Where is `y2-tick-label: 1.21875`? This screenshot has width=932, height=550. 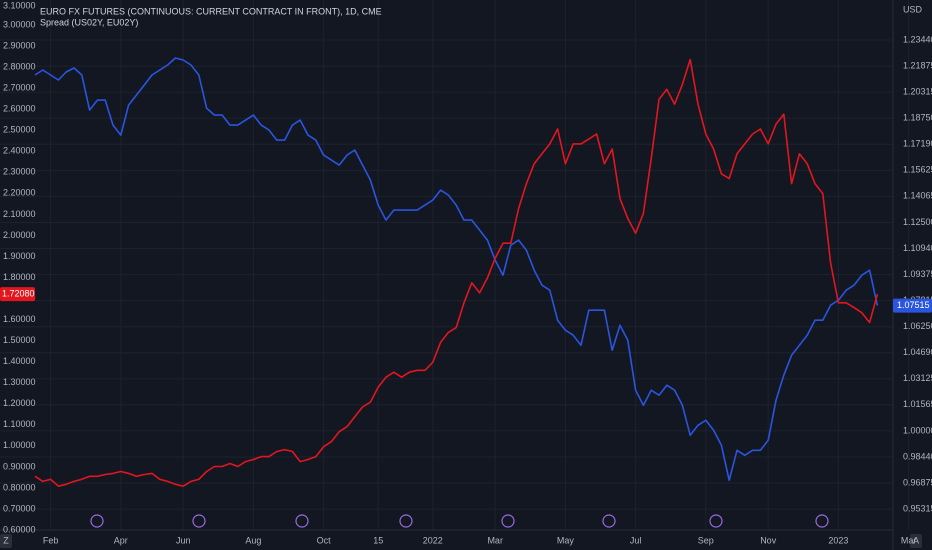 y2-tick-label: 1.21875 is located at coordinates (917, 65).